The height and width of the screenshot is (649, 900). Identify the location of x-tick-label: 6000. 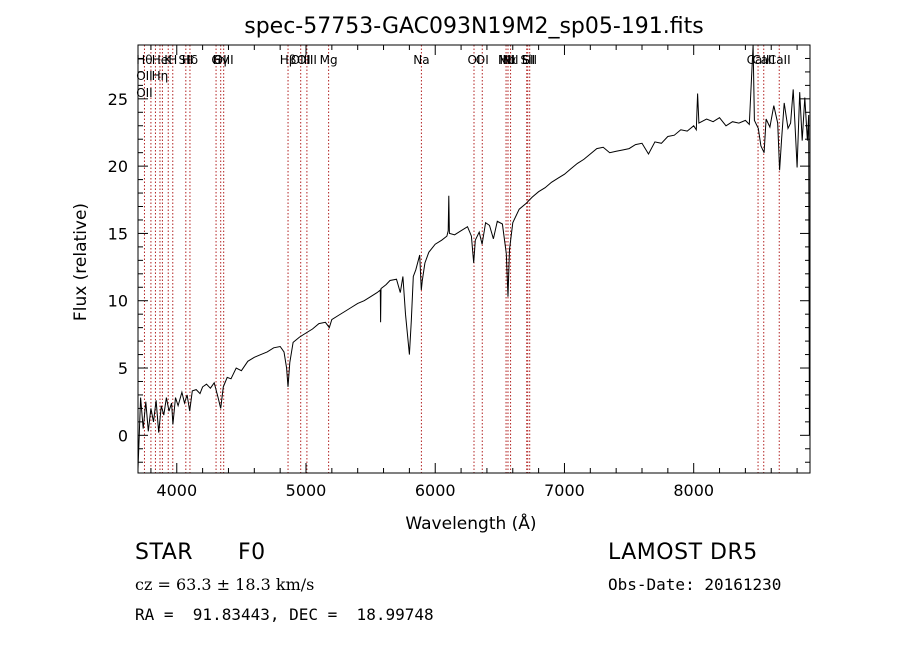
(435, 490).